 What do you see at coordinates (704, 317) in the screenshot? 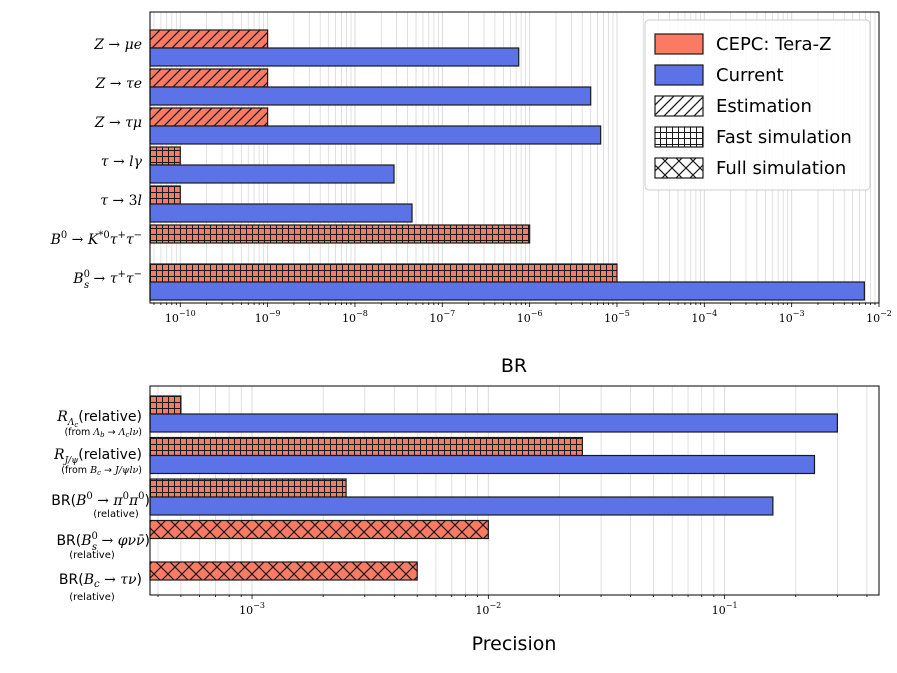
I see `x-tick-label: 10⁻⁴` at bounding box center [704, 317].